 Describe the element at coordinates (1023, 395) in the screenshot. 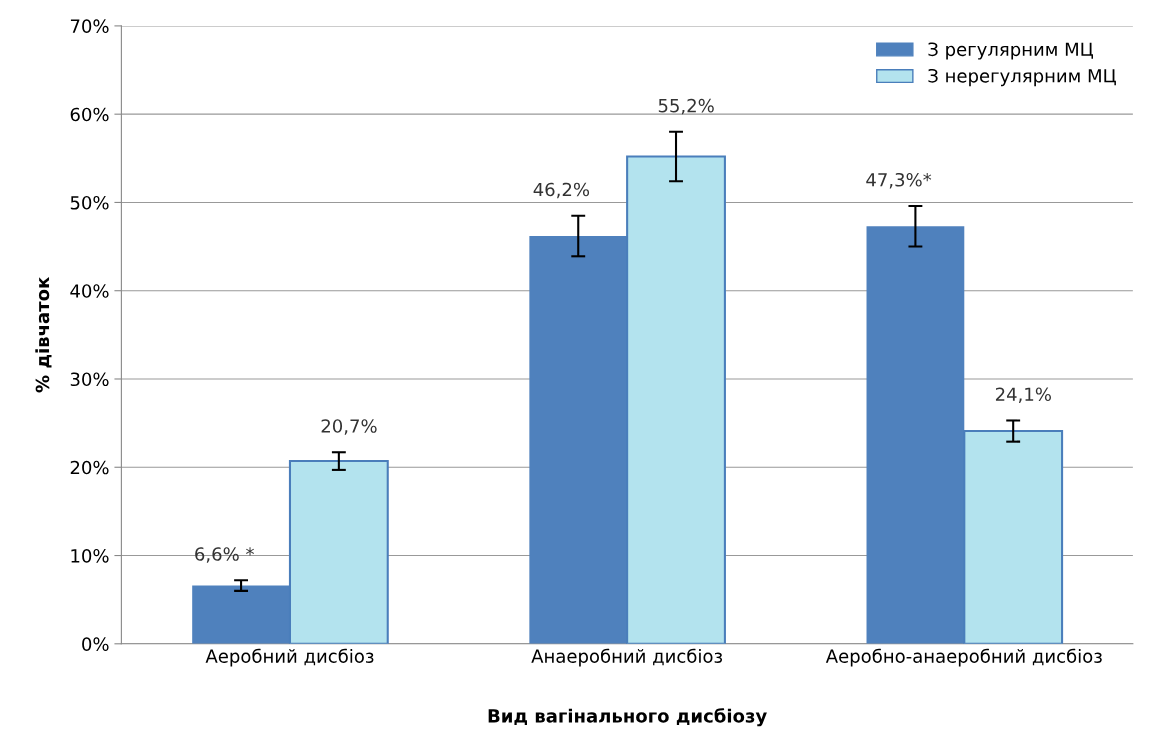

I see `data-label: 24,1%` at that location.